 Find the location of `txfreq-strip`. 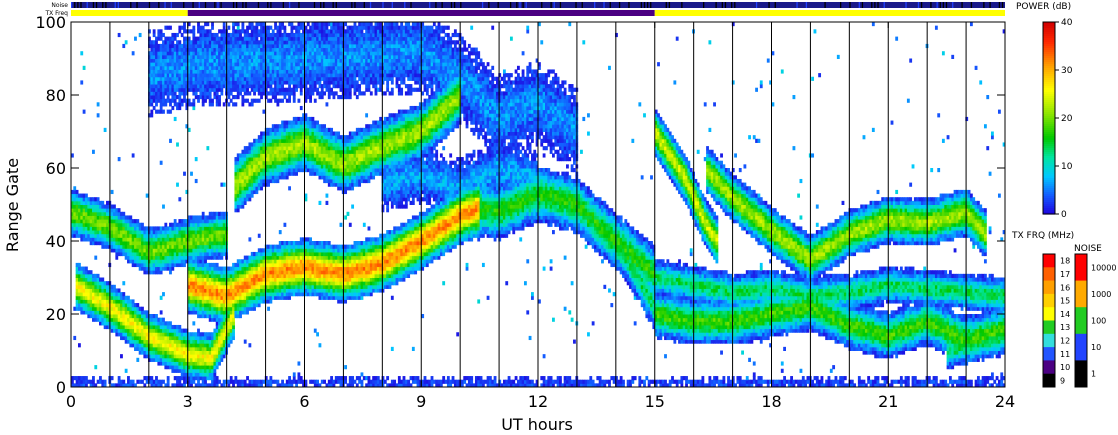

txfreq-strip is located at coordinates (538, 13).